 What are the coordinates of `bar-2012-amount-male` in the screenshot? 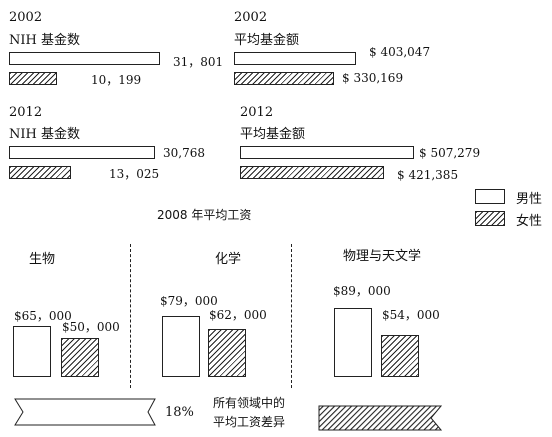 It's located at (327, 152).